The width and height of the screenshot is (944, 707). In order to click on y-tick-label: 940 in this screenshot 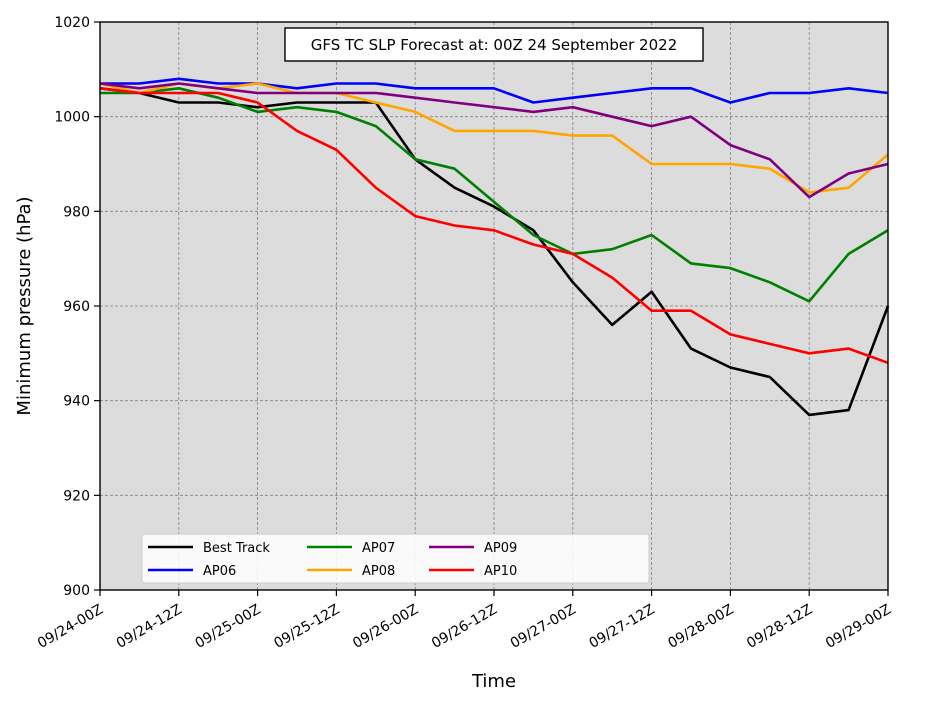, I will do `click(76, 402)`.